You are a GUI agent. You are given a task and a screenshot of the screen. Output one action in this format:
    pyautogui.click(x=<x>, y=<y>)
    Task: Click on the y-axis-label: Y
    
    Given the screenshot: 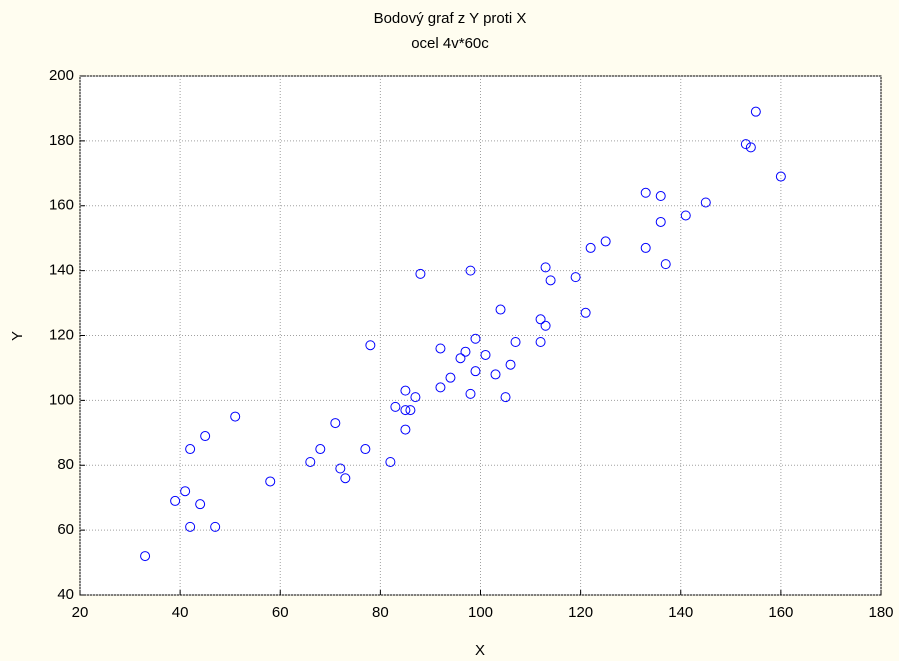 What is the action you would take?
    pyautogui.click(x=17, y=336)
    